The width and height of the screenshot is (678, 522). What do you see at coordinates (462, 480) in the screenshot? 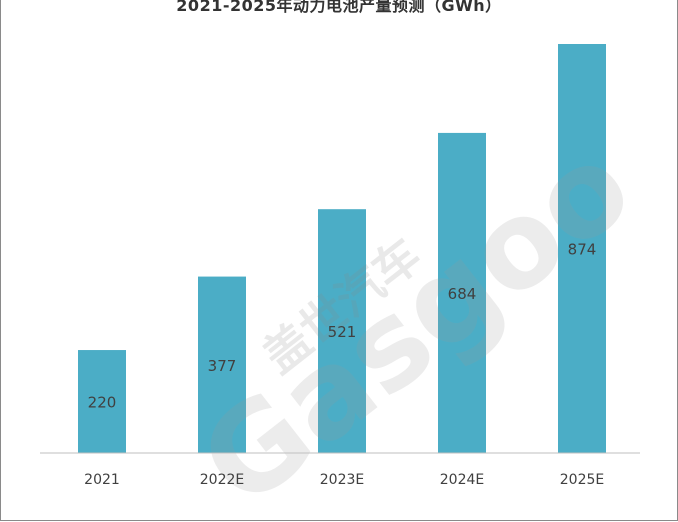
I see `x-tick-2024E: 2024E` at bounding box center [462, 480].